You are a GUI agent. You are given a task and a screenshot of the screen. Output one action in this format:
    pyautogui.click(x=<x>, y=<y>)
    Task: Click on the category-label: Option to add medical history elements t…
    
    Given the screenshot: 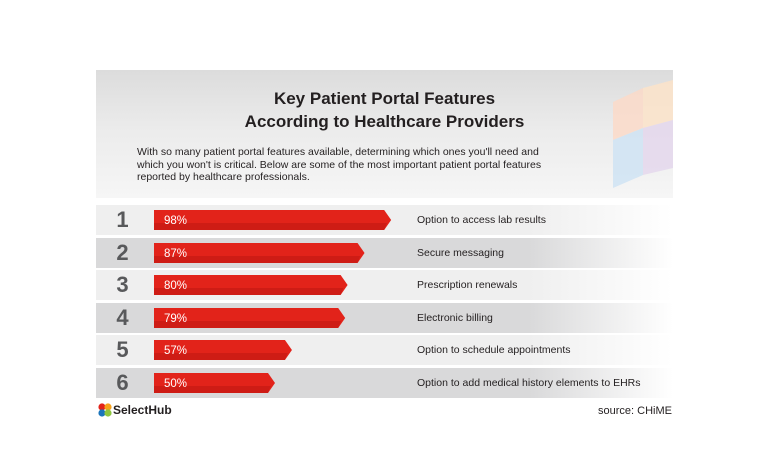 What is the action you would take?
    pyautogui.click(x=529, y=383)
    